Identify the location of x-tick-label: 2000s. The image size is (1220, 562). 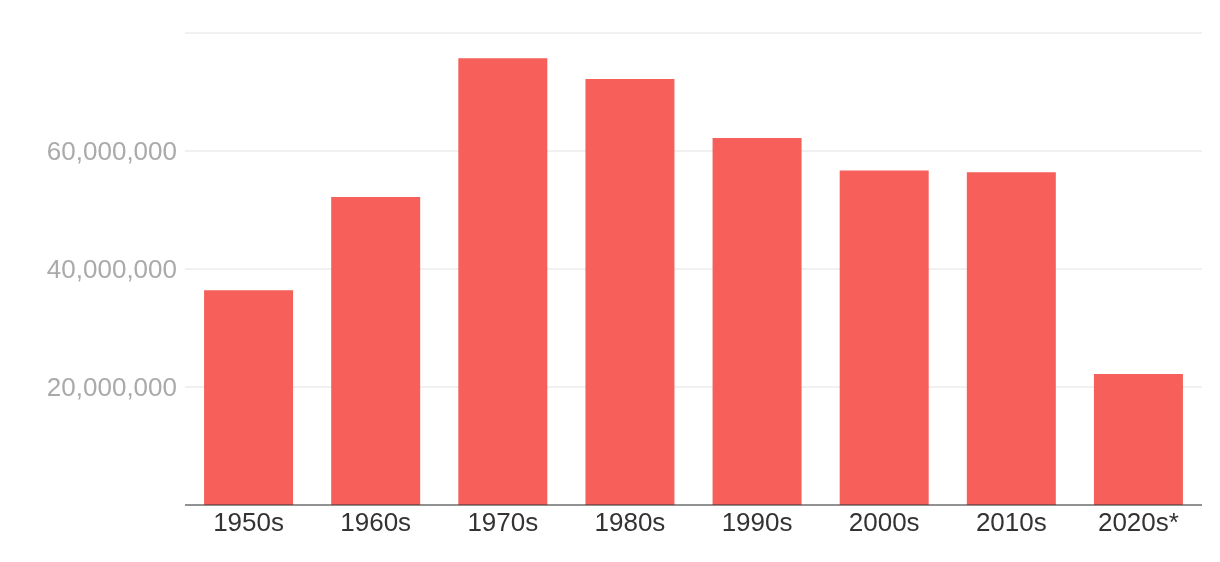
(884, 522).